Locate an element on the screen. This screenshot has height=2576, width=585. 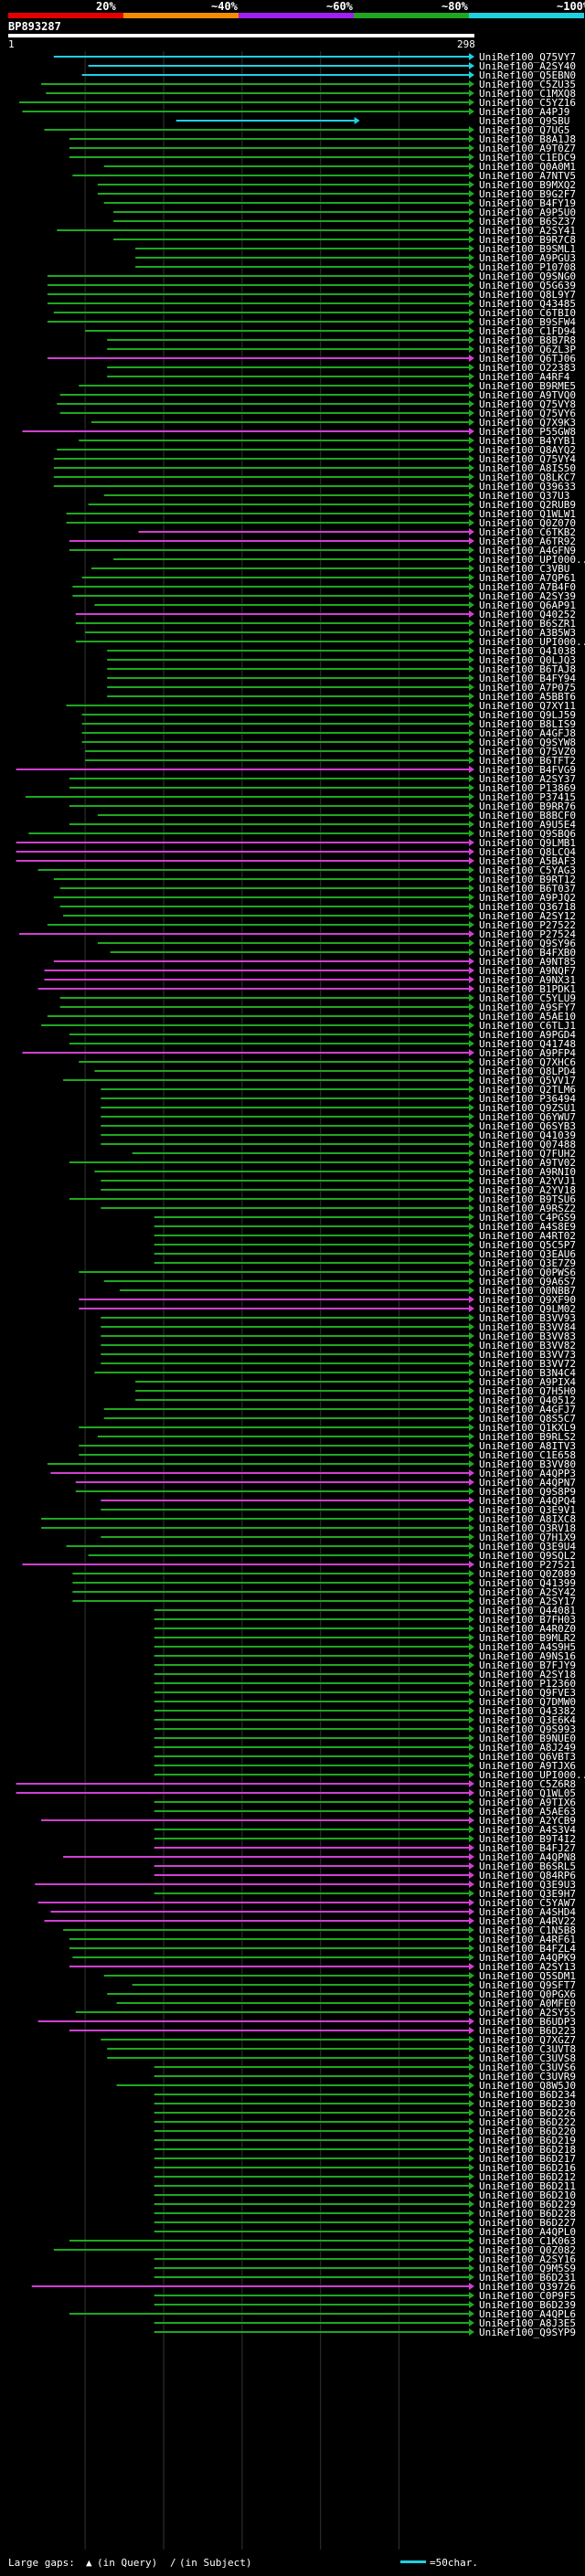
hit-label: UniRef100_A3B5W3 is located at coordinates (528, 633).